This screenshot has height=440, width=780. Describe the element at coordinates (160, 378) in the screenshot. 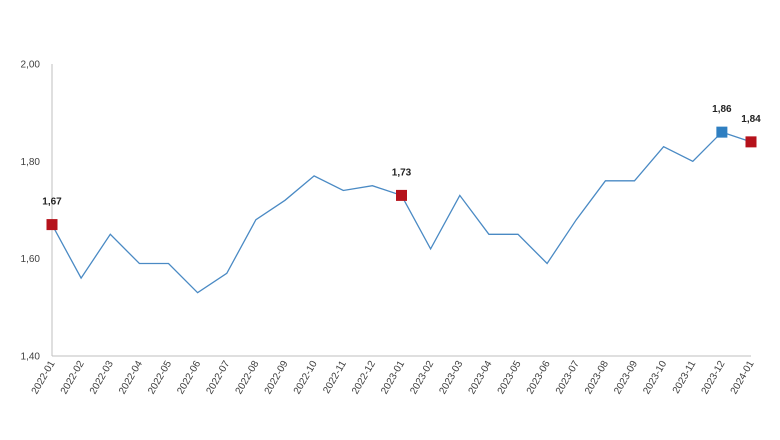

I see `x-tick-label: 2022-05` at that location.